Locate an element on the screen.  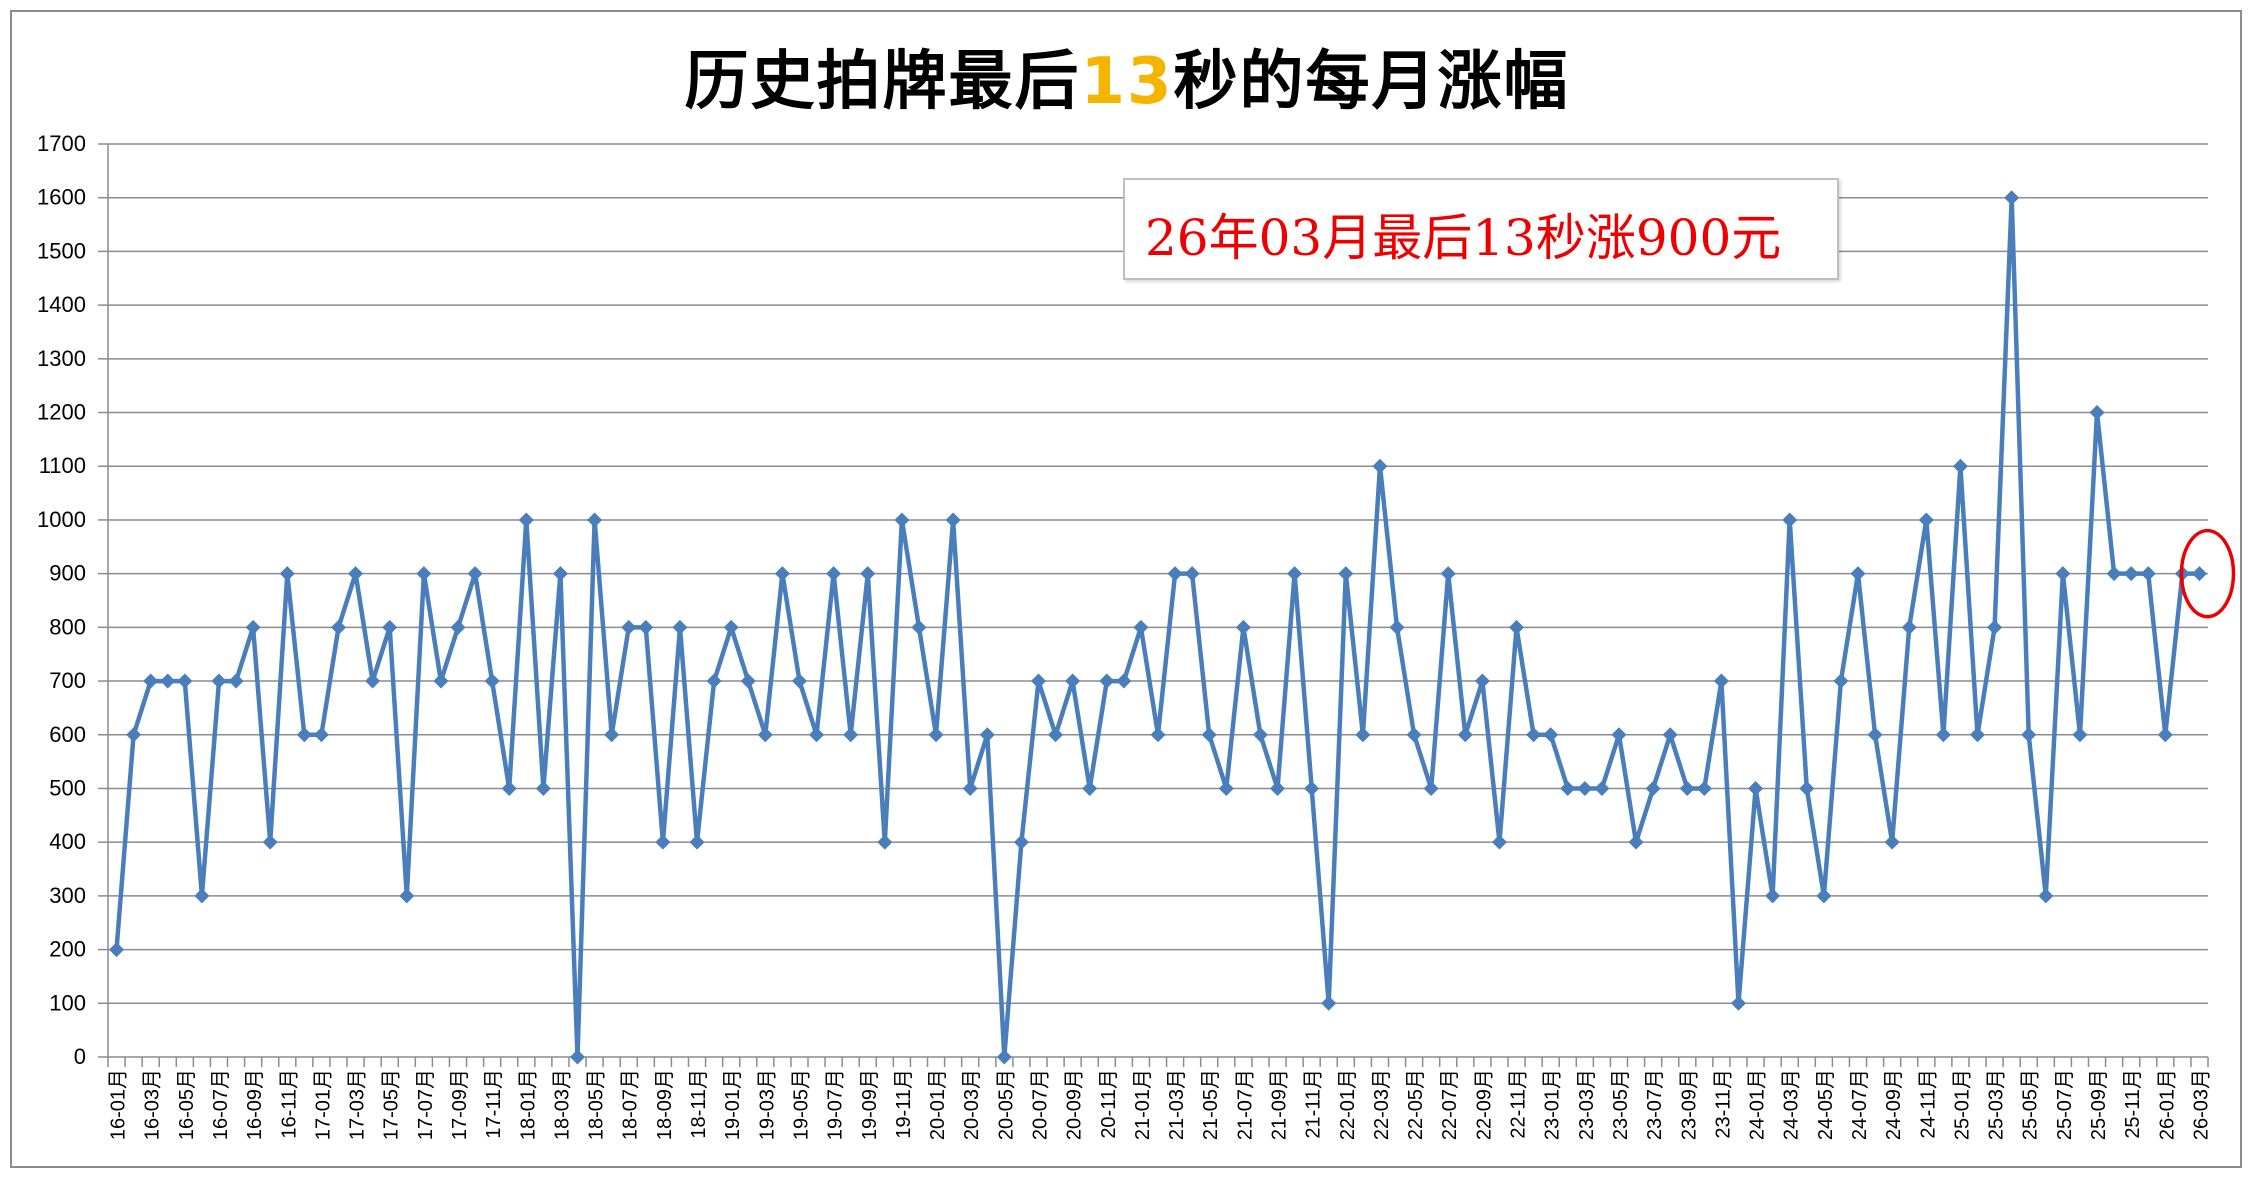
y-tick-label: 0 is located at coordinates (80, 1056).